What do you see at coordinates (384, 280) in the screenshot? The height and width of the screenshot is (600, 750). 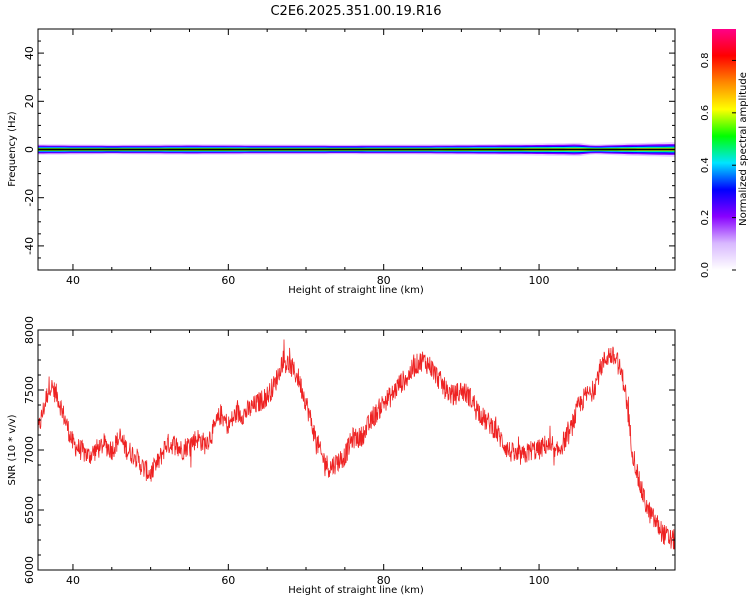 I see `spectrogram-xtick-label: 80` at bounding box center [384, 280].